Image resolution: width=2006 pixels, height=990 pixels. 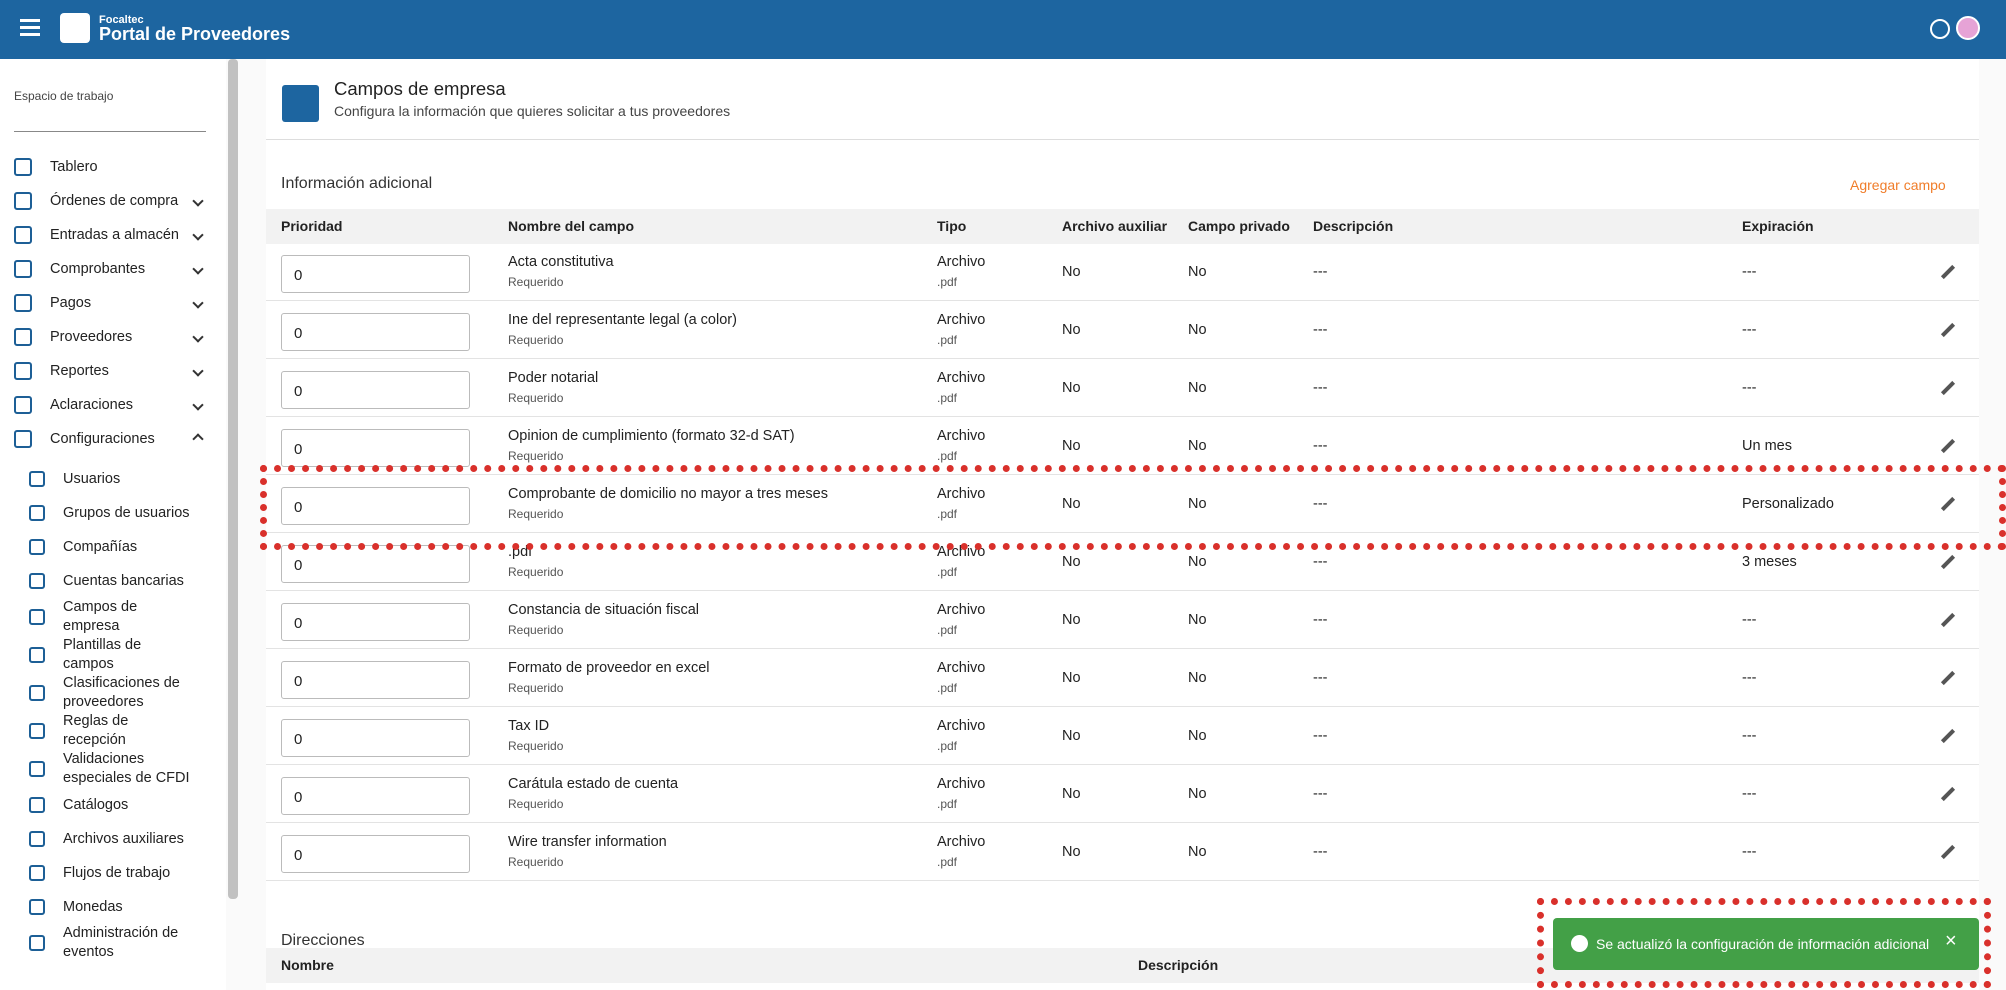 I want to click on nav-label: Compañías, so click(x=100, y=546).